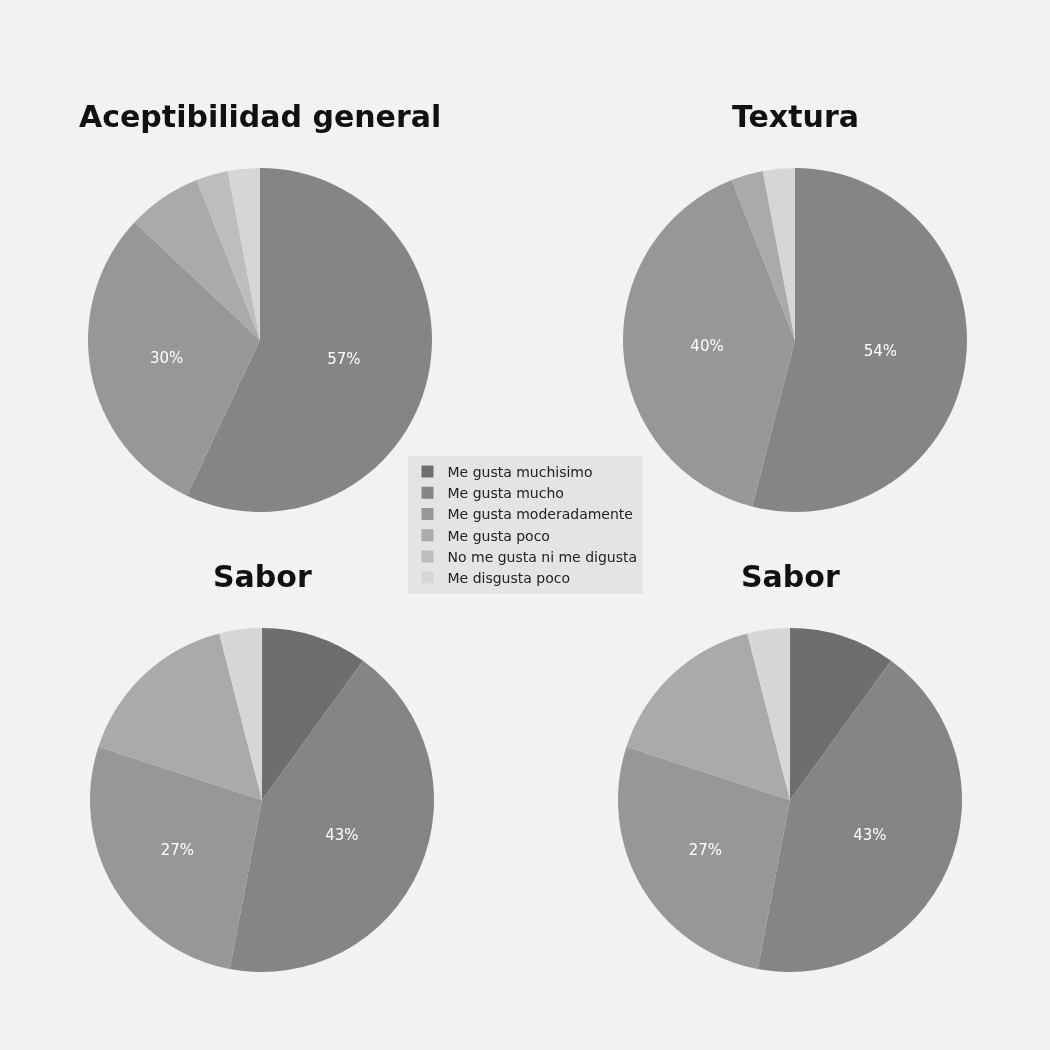  What do you see at coordinates (508, 578) in the screenshot?
I see `legend-label: Me disgusta poco` at bounding box center [508, 578].